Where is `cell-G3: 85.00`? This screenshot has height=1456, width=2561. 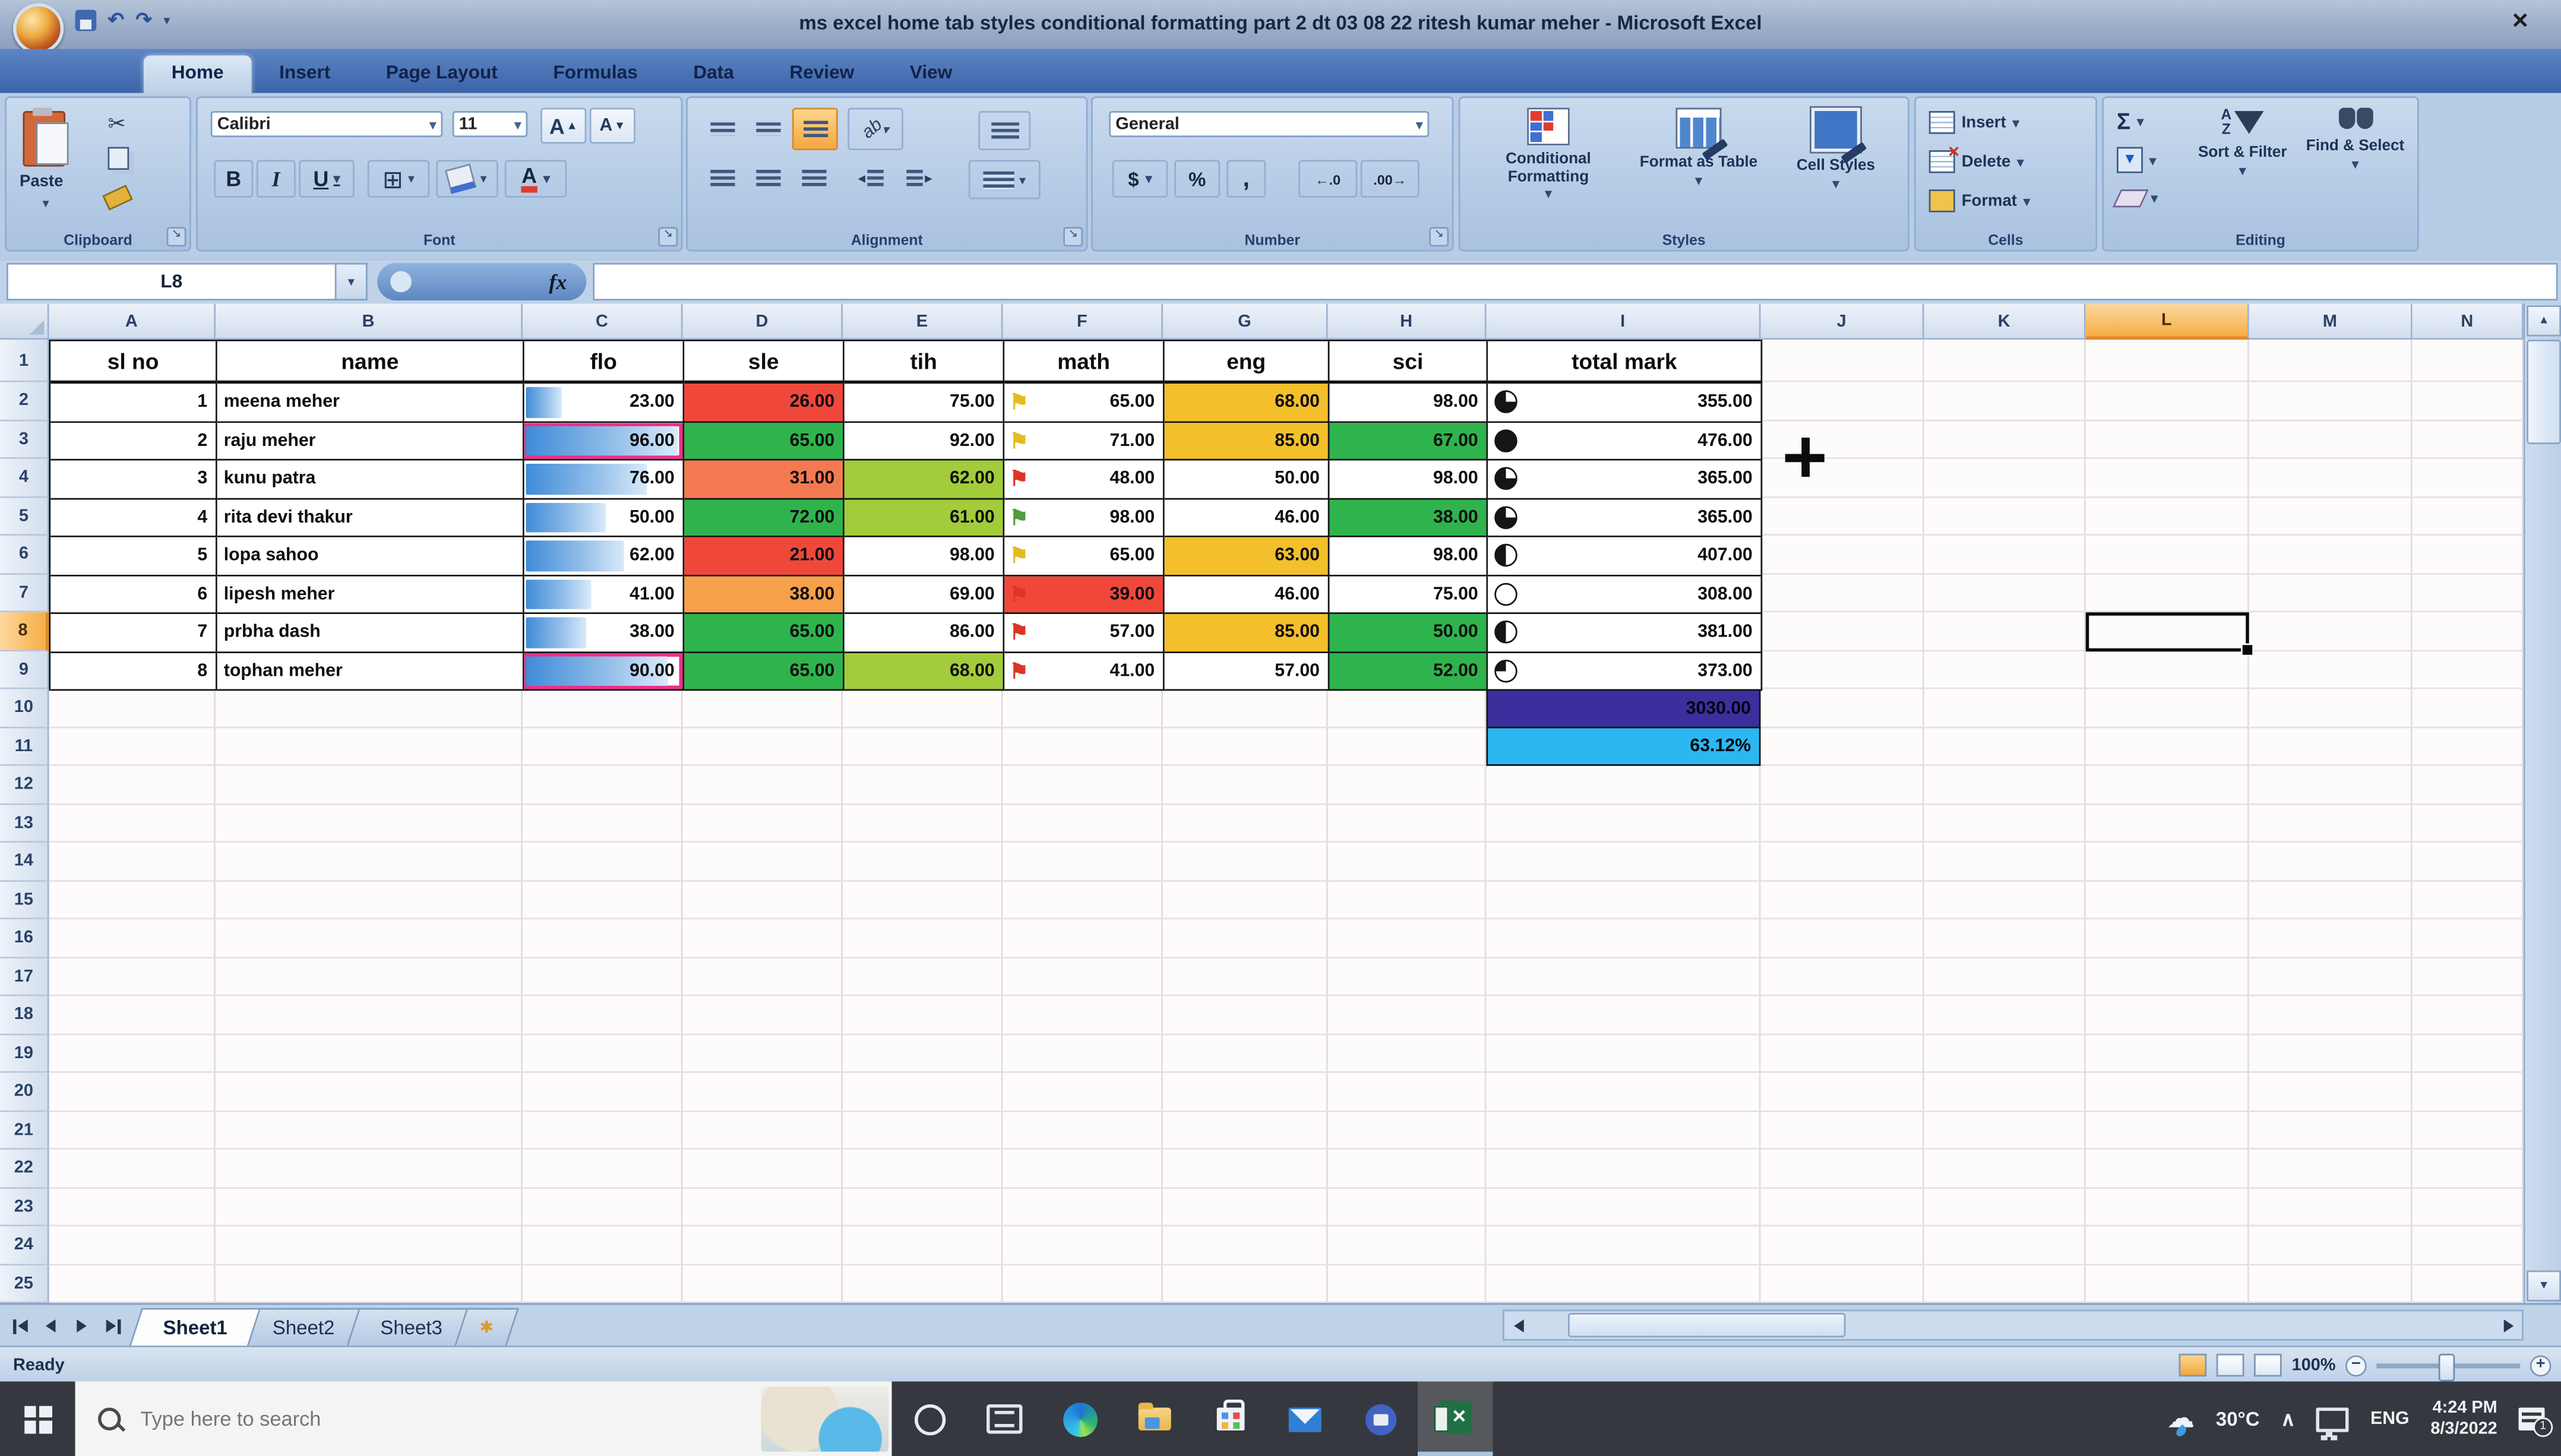 cell-G3: 85.00 is located at coordinates (1247, 442).